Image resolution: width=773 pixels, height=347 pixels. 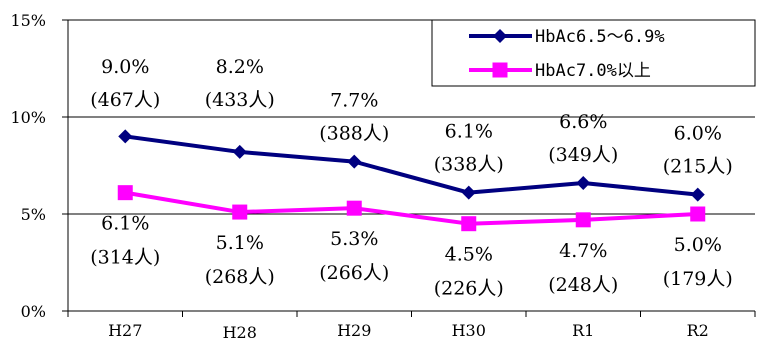 What do you see at coordinates (28, 20) in the screenshot?
I see `y-tick-label: 15%` at bounding box center [28, 20].